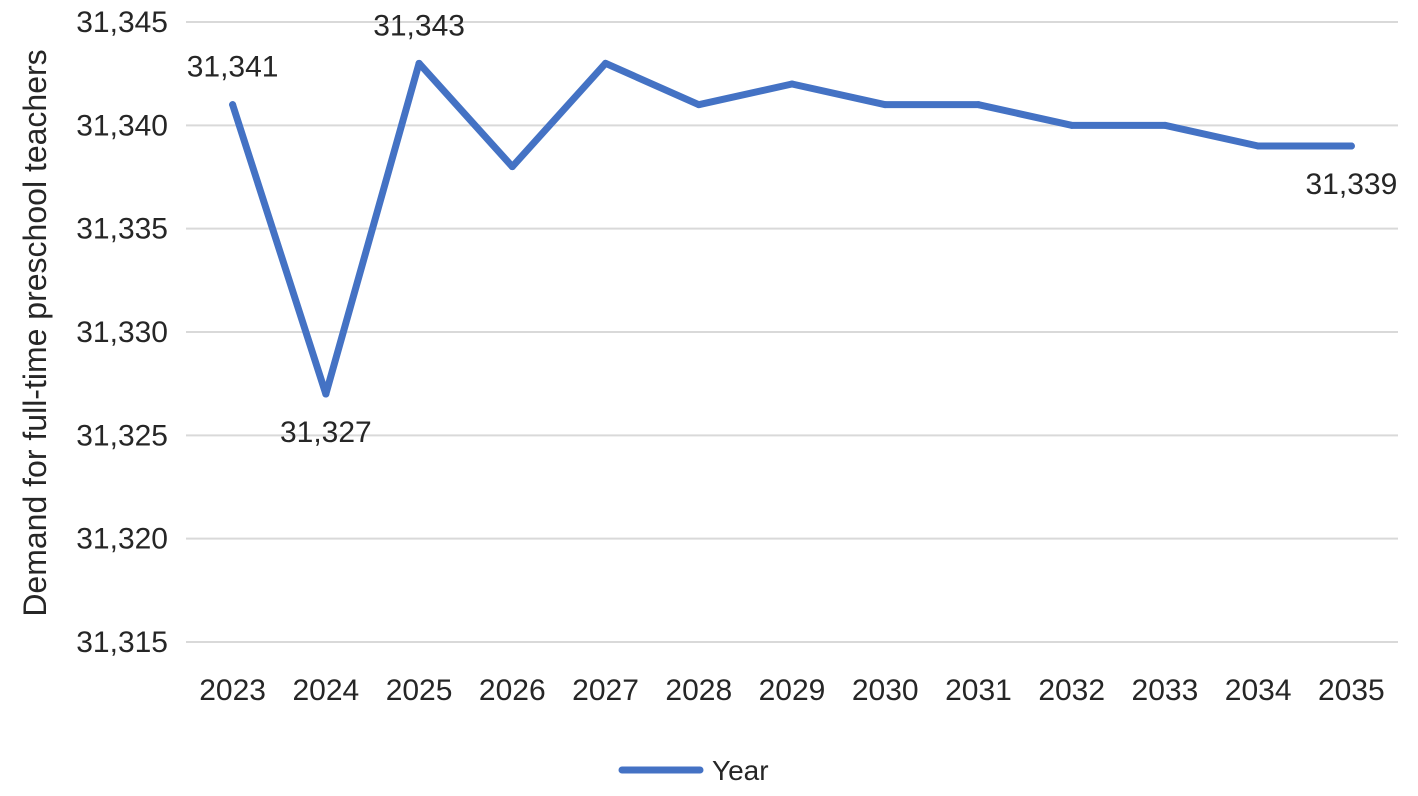  I want to click on data-label: 31,327, so click(326, 432).